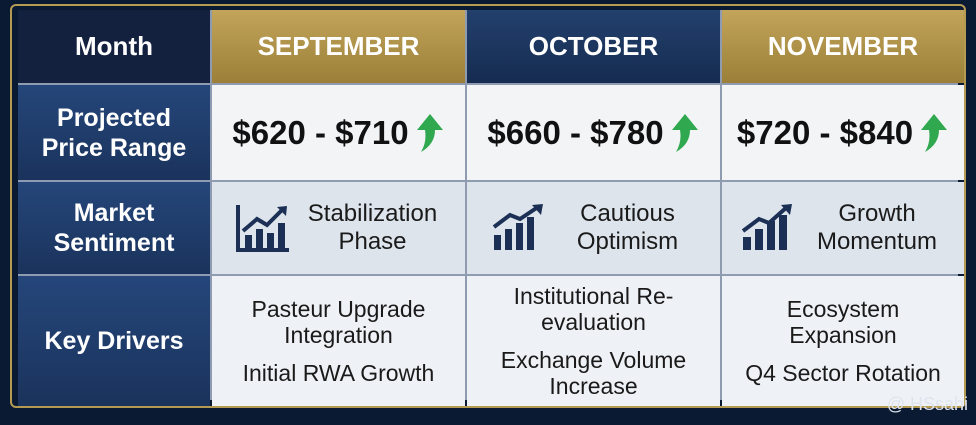 The height and width of the screenshot is (425, 976). What do you see at coordinates (372, 227) in the screenshot?
I see `sentiment-text: Stabilization Phase` at bounding box center [372, 227].